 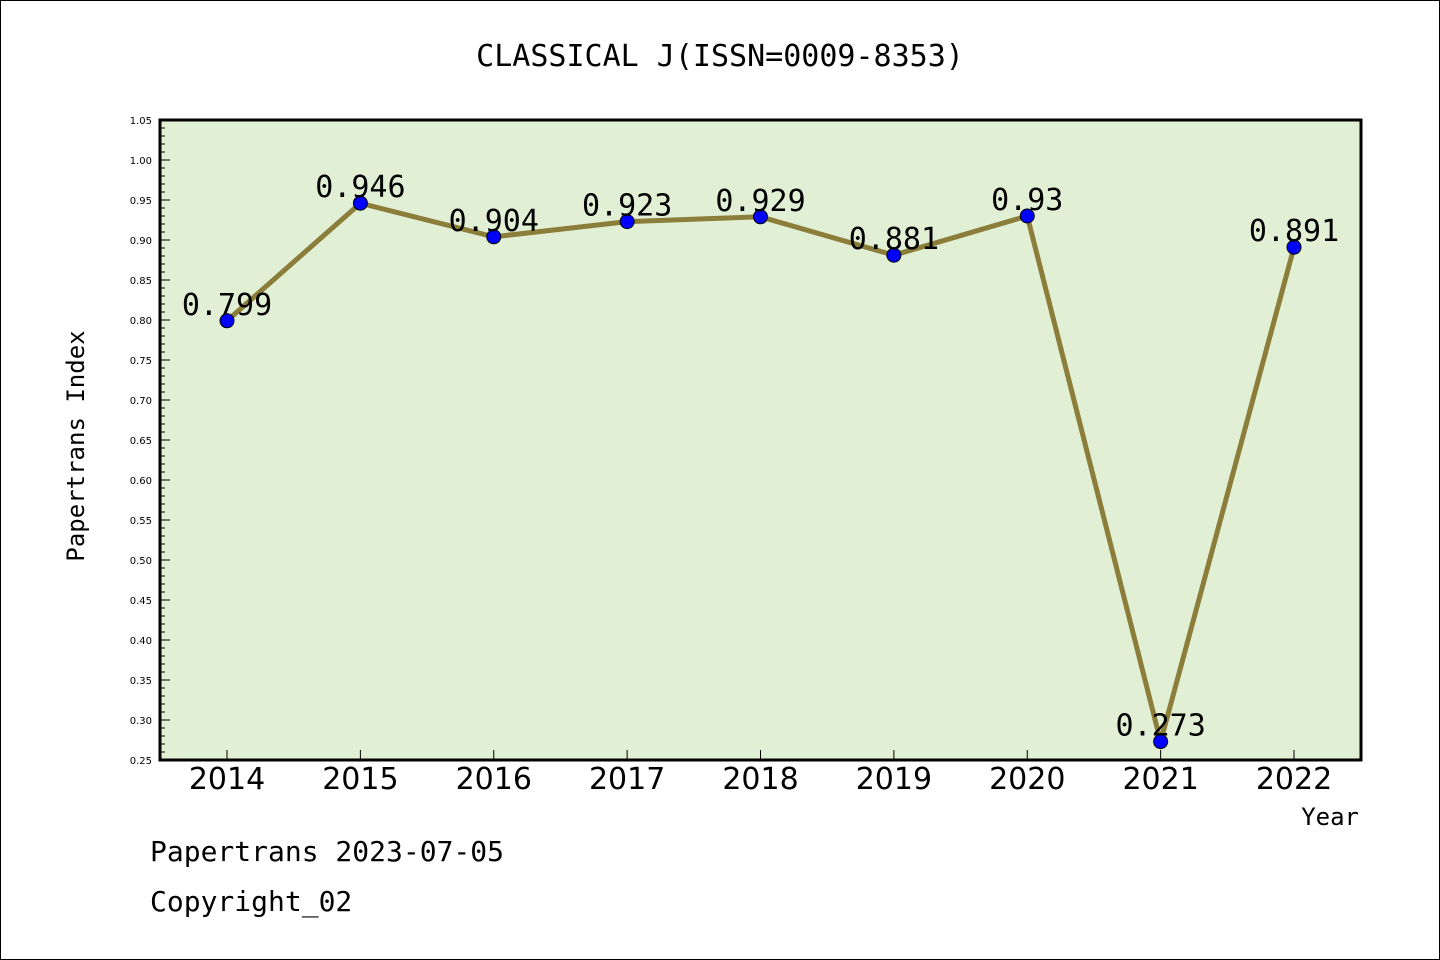 What do you see at coordinates (1027, 200) in the screenshot?
I see `data-label: 0.93` at bounding box center [1027, 200].